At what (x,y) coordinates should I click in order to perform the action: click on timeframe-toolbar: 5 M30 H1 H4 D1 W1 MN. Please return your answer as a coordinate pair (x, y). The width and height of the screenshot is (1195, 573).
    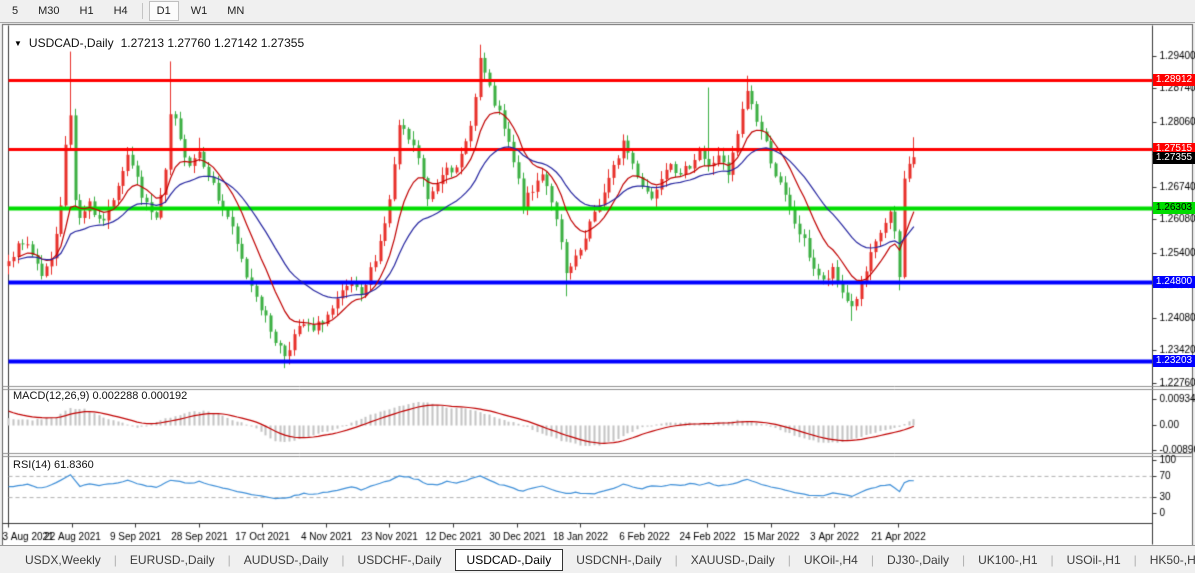
    Looking at the image, I should click on (597, 11).